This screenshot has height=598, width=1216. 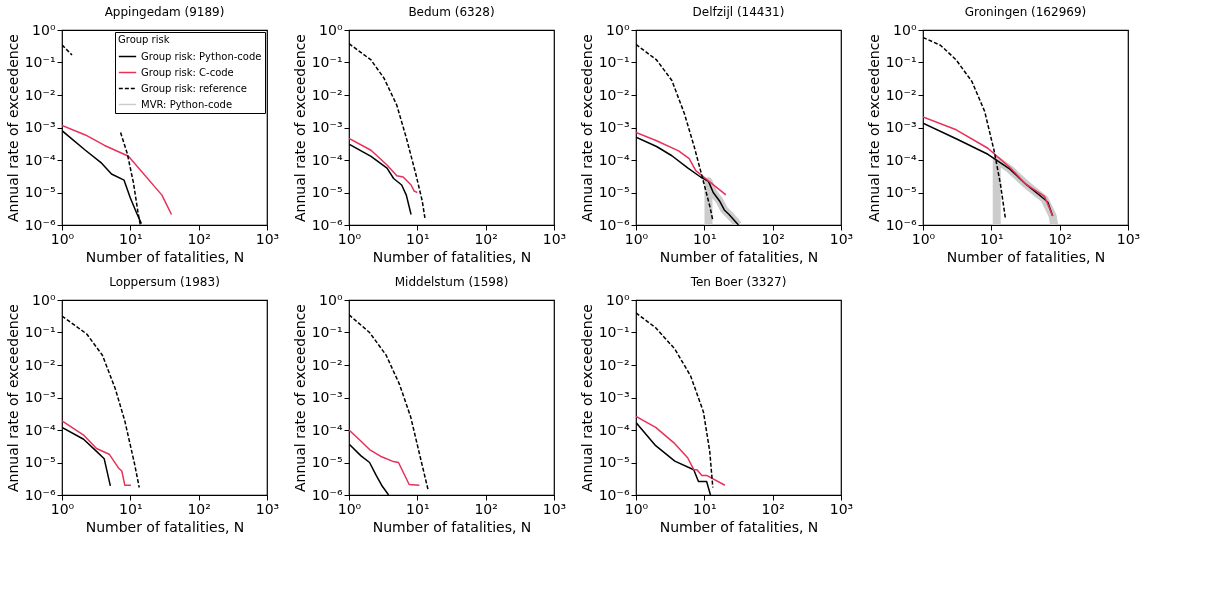 What do you see at coordinates (451, 282) in the screenshot?
I see `chart-title: Middelstum (1598)` at bounding box center [451, 282].